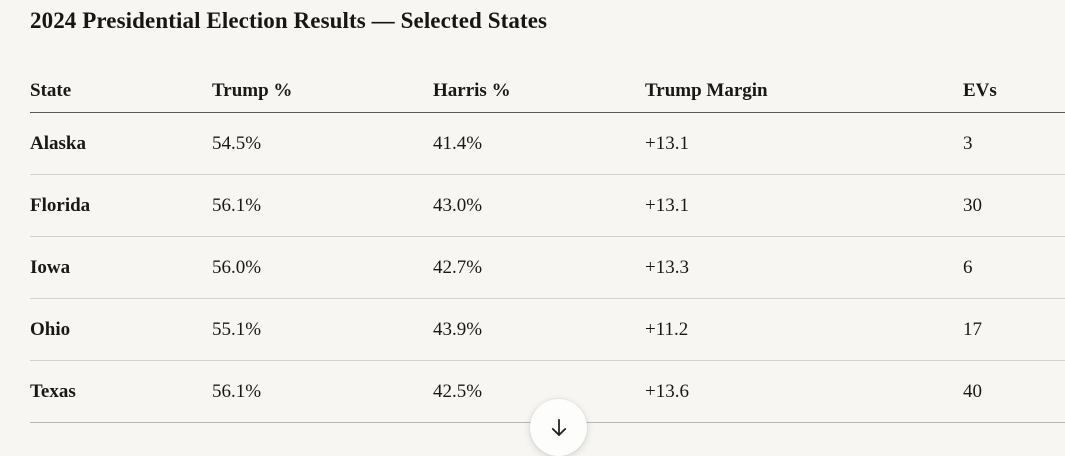 This screenshot has height=456, width=1065. What do you see at coordinates (252, 90) in the screenshot?
I see `column-header-trump: Trump %` at bounding box center [252, 90].